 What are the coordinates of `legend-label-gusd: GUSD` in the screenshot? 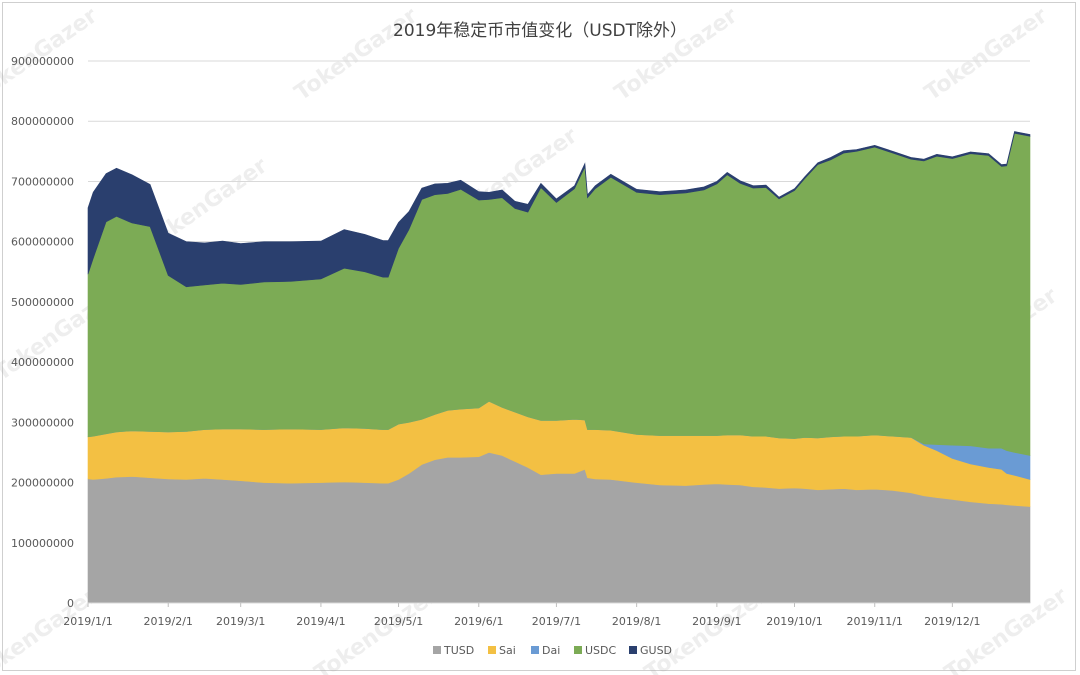 It's located at (656, 650).